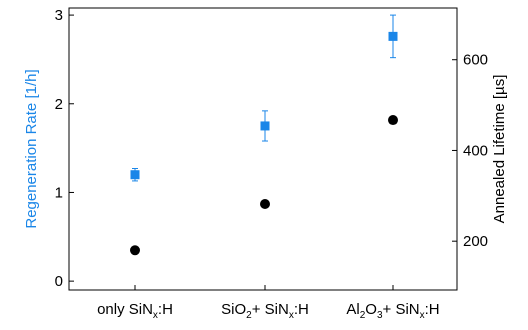 The height and width of the screenshot is (330, 528). I want to click on left-axis-tick-label: 1, so click(59, 192).